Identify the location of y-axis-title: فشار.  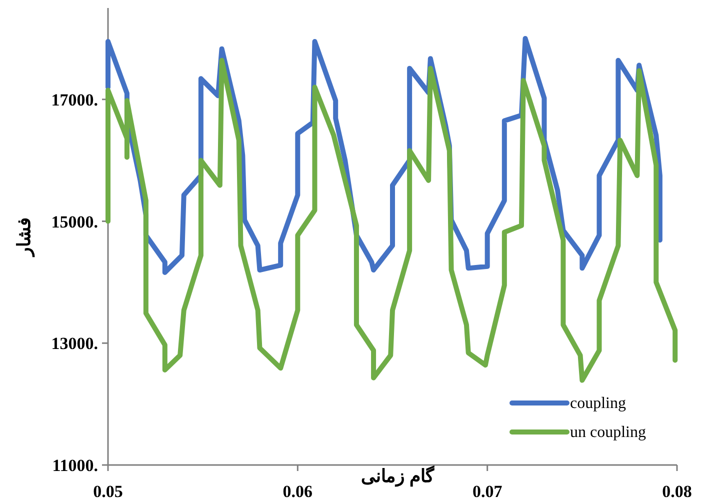
(24, 237).